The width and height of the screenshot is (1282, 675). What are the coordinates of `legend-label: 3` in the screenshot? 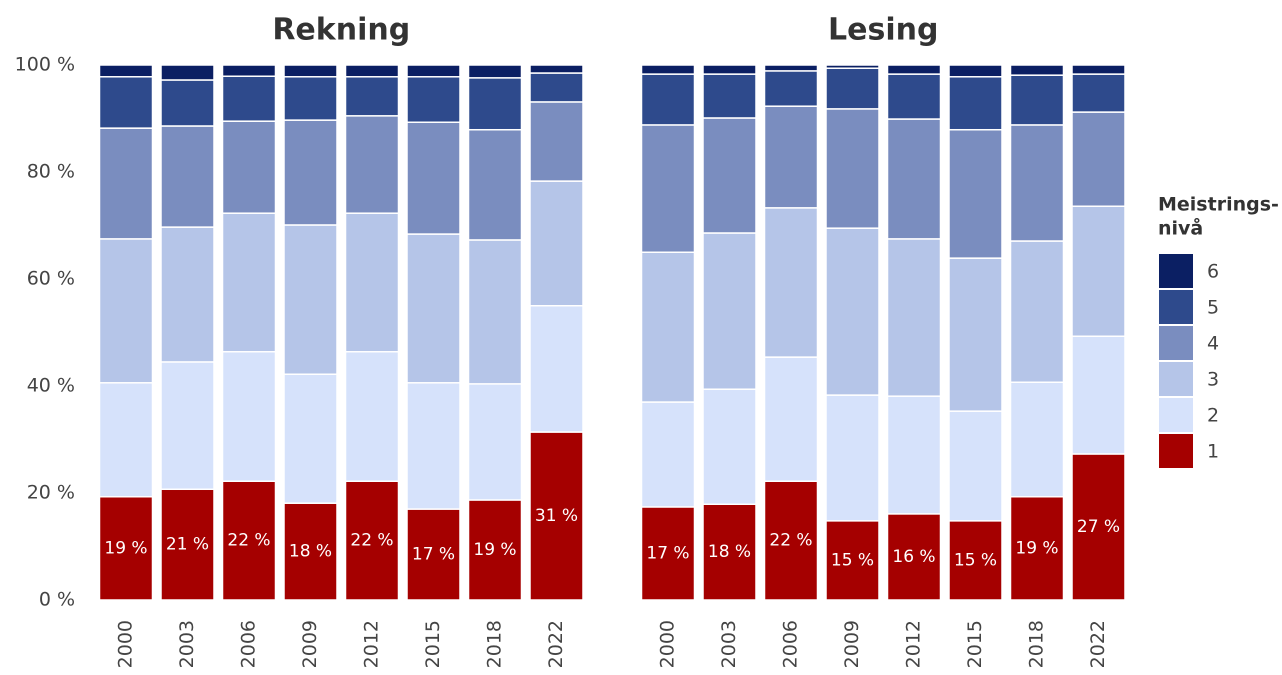 It's located at (1213, 380).